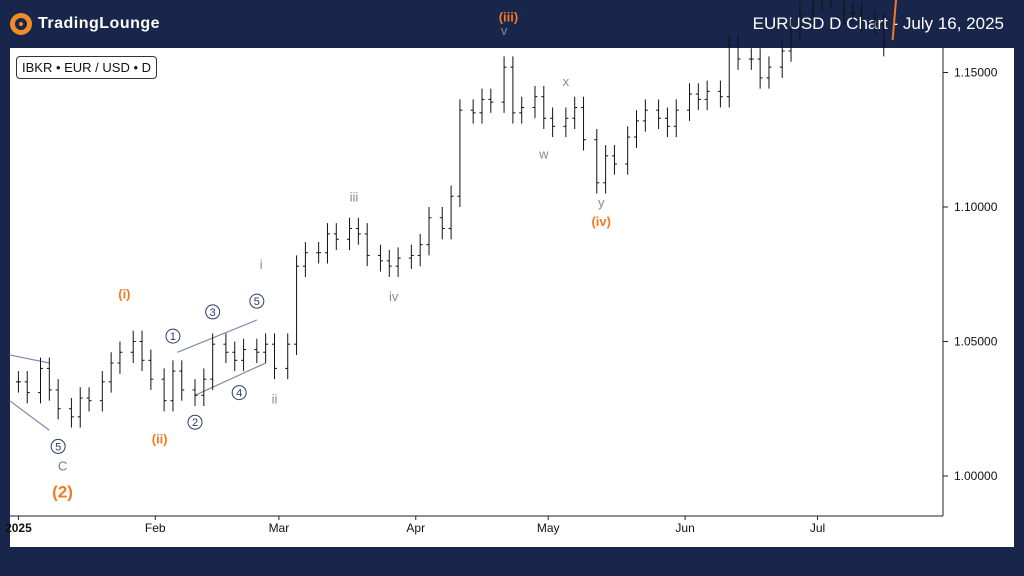  Describe the element at coordinates (548, 528) in the screenshot. I see `x-tick-label: May` at that location.